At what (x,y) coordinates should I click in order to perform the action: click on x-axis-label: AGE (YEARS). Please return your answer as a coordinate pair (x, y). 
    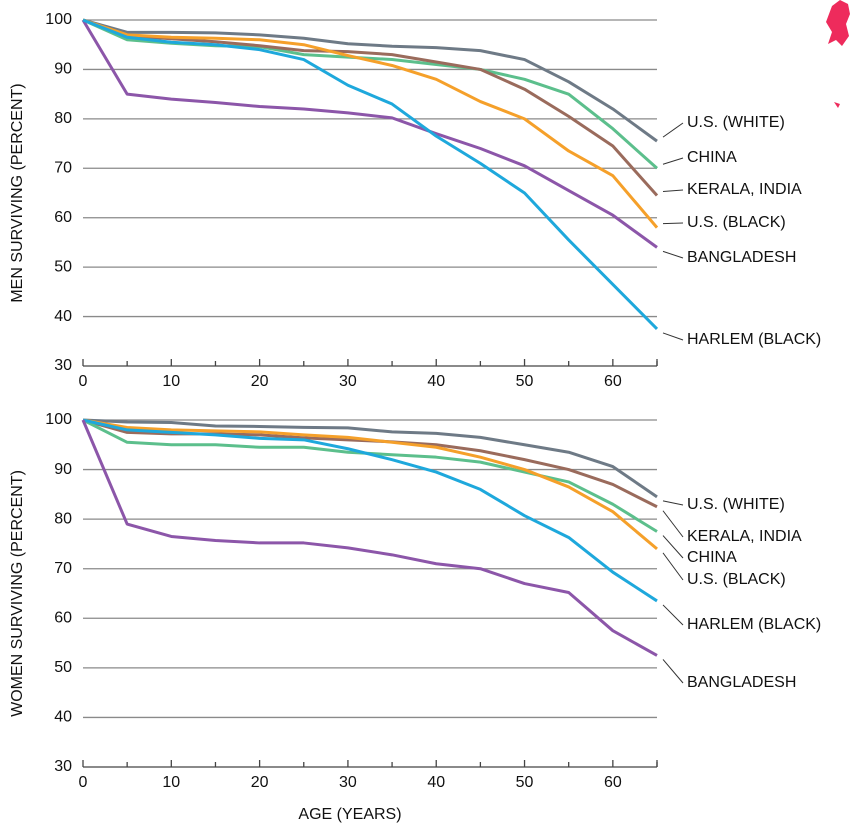
    Looking at the image, I should click on (349, 814).